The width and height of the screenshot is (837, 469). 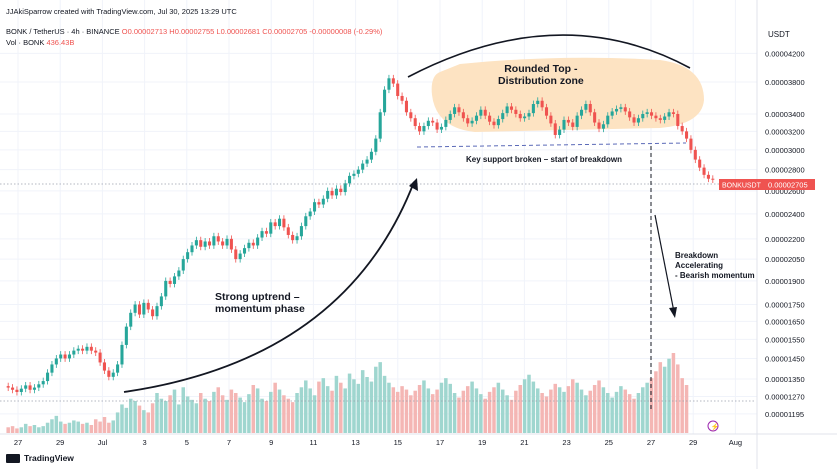 I want to click on volume-line: Vol · BONK 436.43B, so click(x=40, y=42).